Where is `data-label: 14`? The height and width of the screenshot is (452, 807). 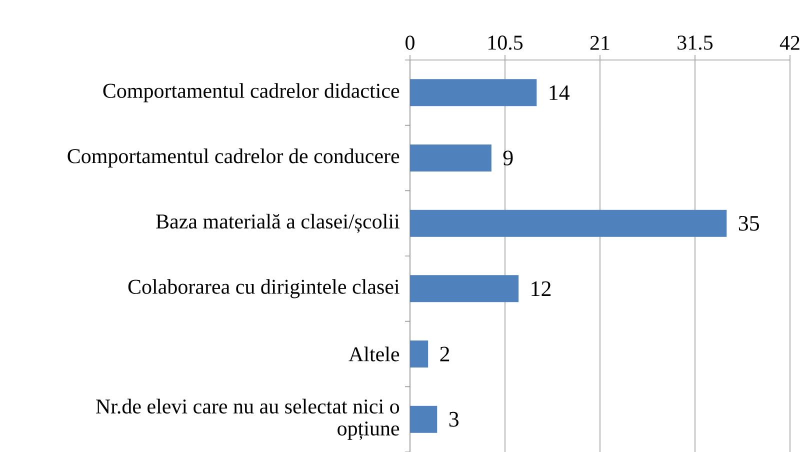
data-label: 14 is located at coordinates (560, 92).